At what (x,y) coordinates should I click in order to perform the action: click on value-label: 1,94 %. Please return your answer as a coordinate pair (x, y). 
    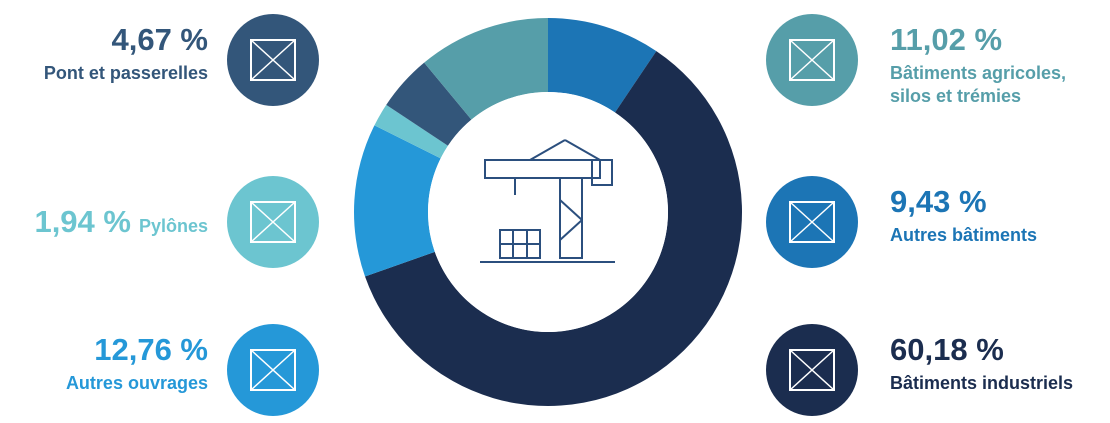
    Looking at the image, I should click on (82, 221).